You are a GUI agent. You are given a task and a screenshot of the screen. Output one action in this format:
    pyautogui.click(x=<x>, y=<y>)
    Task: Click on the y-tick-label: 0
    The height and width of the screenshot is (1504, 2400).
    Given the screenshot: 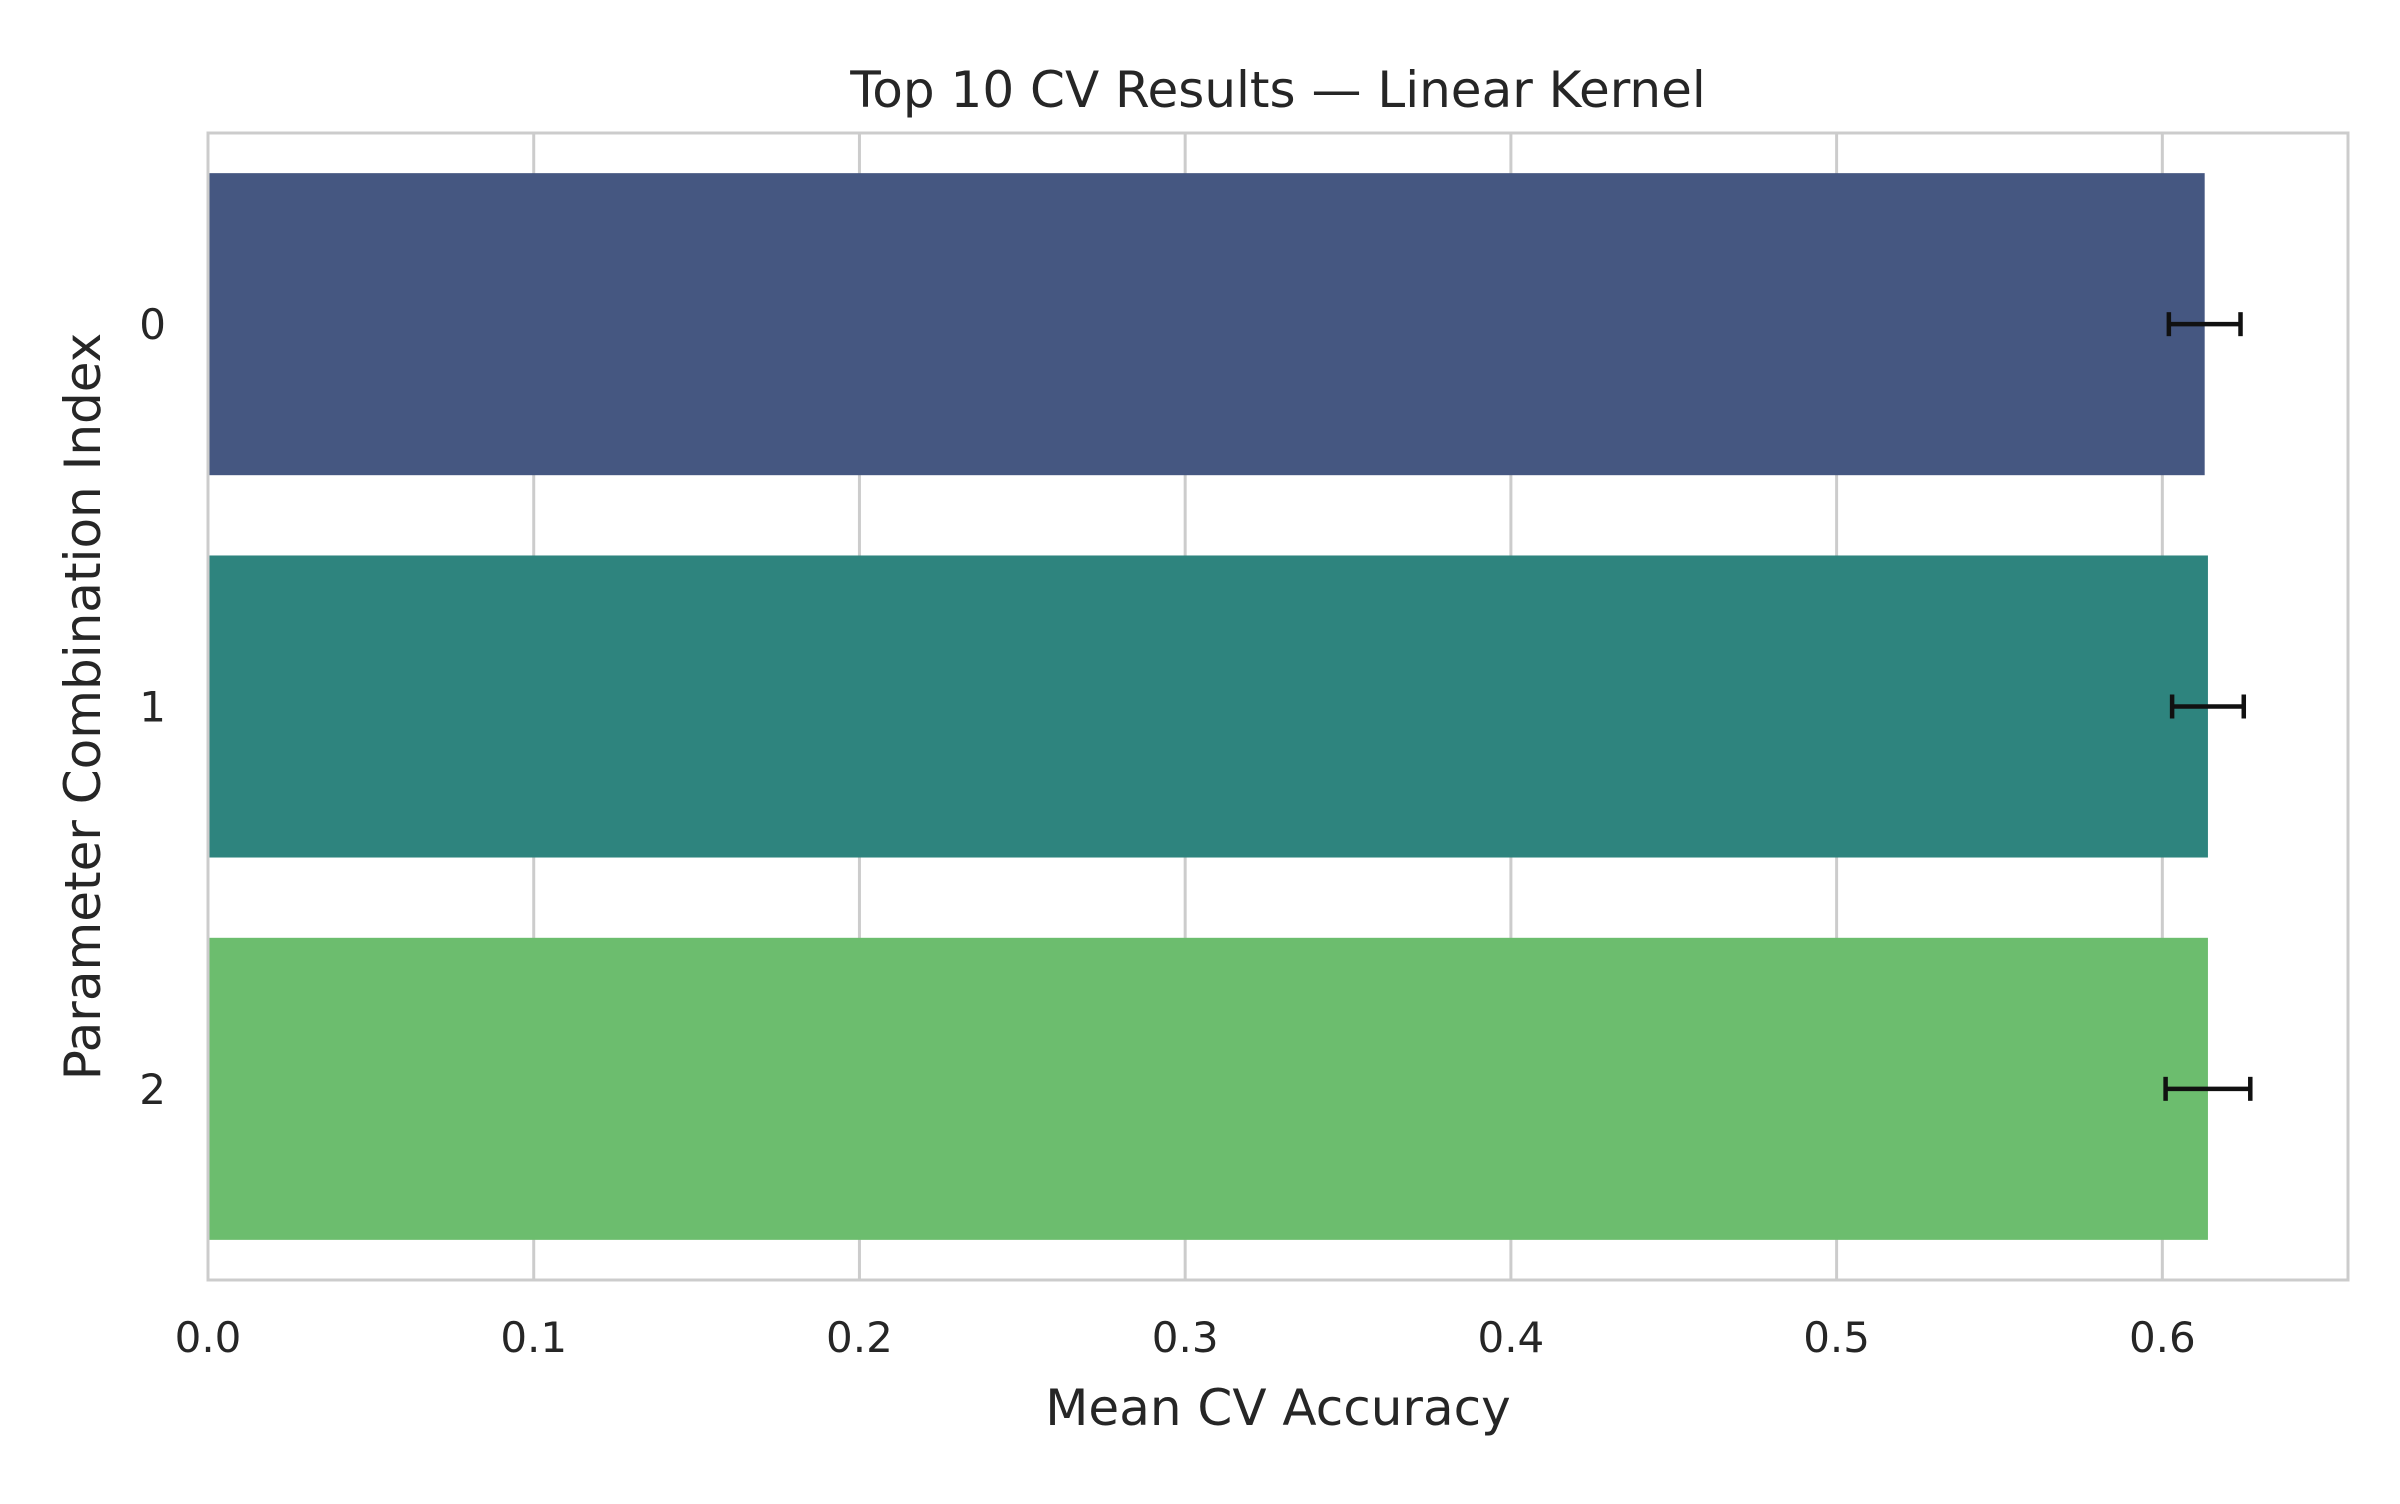 What is the action you would take?
    pyautogui.click(x=152, y=324)
    